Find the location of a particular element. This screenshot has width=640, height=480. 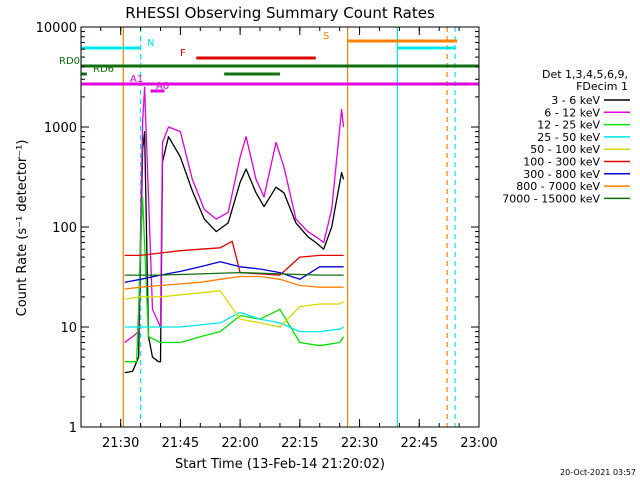

y-tick-label-2: 100 is located at coordinates (64, 228).